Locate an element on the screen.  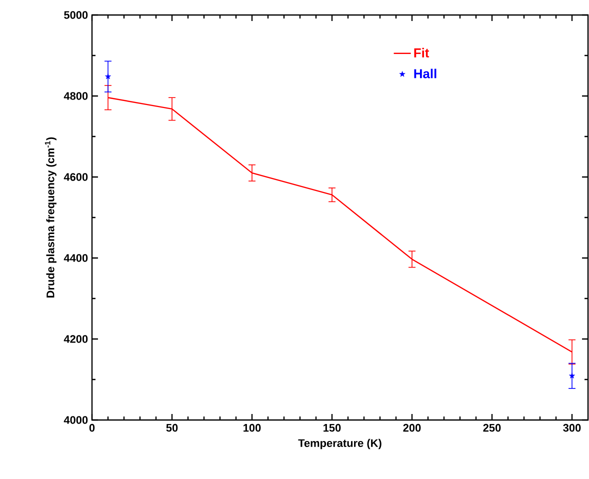
y-tick-label: 4600 is located at coordinates (76, 177).